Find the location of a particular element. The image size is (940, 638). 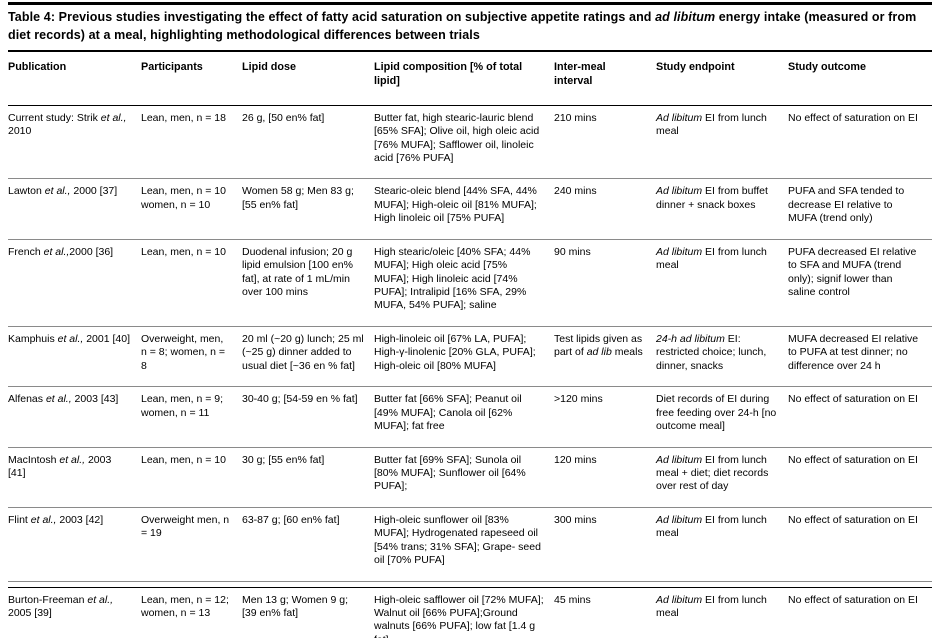

text-segment: MacIntosh is located at coordinates (34, 459).